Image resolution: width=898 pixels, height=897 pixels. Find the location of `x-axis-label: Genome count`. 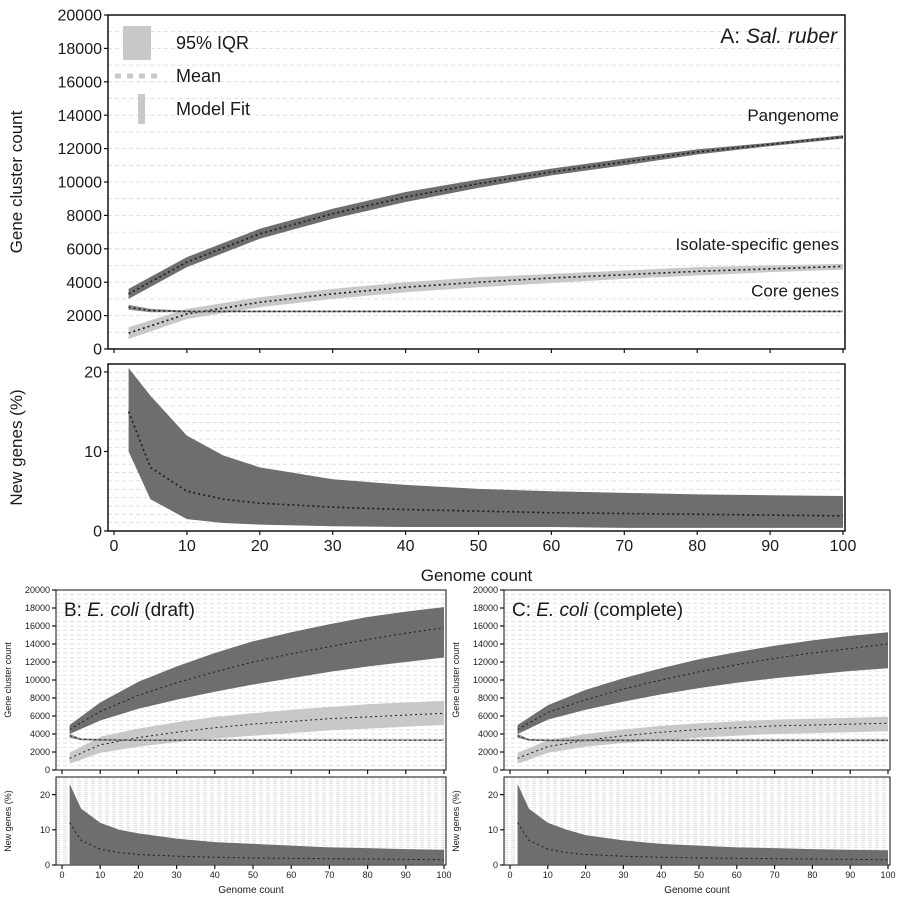

x-axis-label: Genome count is located at coordinates (697, 890).